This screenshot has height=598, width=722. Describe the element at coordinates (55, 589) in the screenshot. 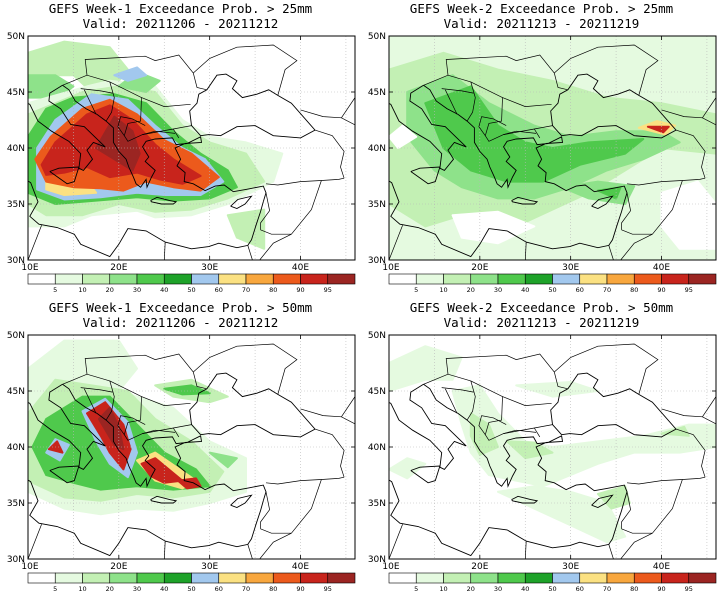

I see `colorbar-label: 5` at that location.